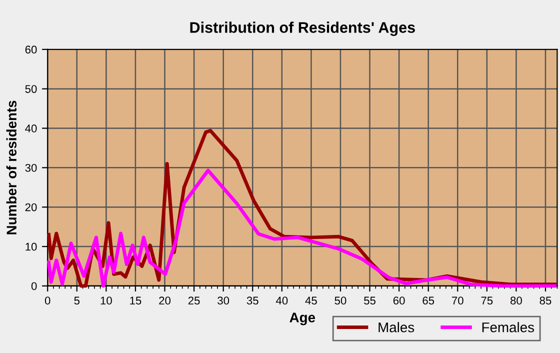 This screenshot has height=353, width=560. I want to click on x-tick-label: 70, so click(458, 300).